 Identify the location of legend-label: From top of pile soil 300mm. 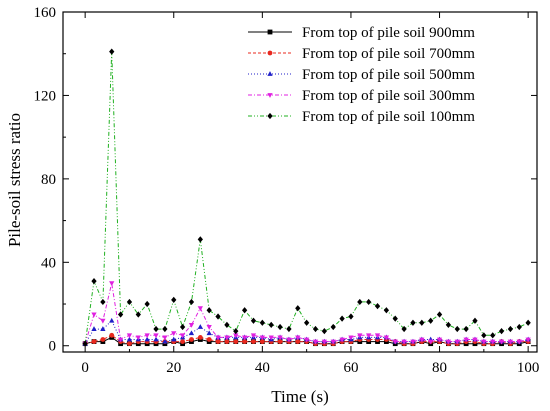
(388, 96).